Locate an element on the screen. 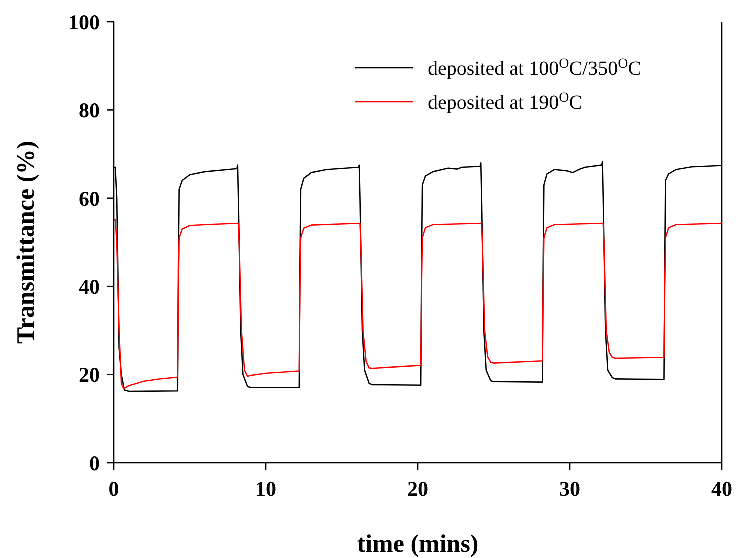 The width and height of the screenshot is (738, 558). x-tick-label: 40 is located at coordinates (722, 489).